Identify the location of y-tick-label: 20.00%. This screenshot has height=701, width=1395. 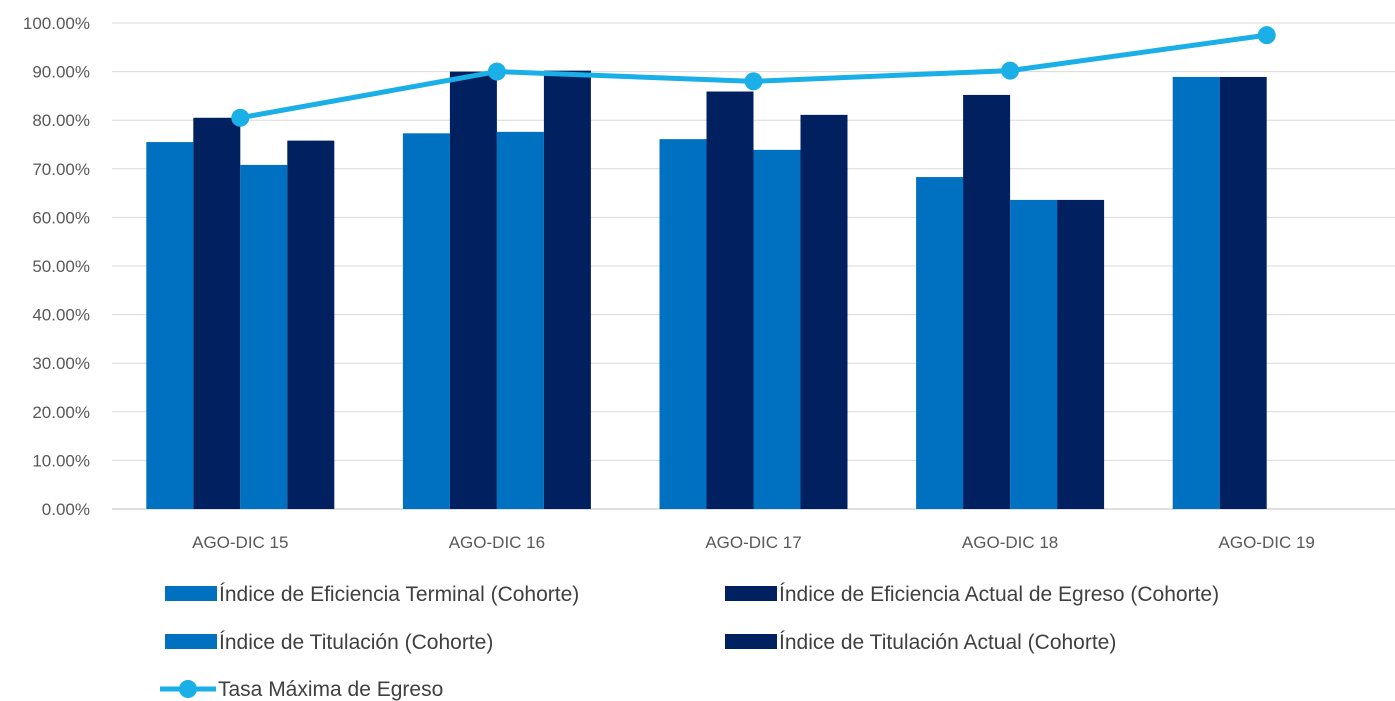
(61, 412).